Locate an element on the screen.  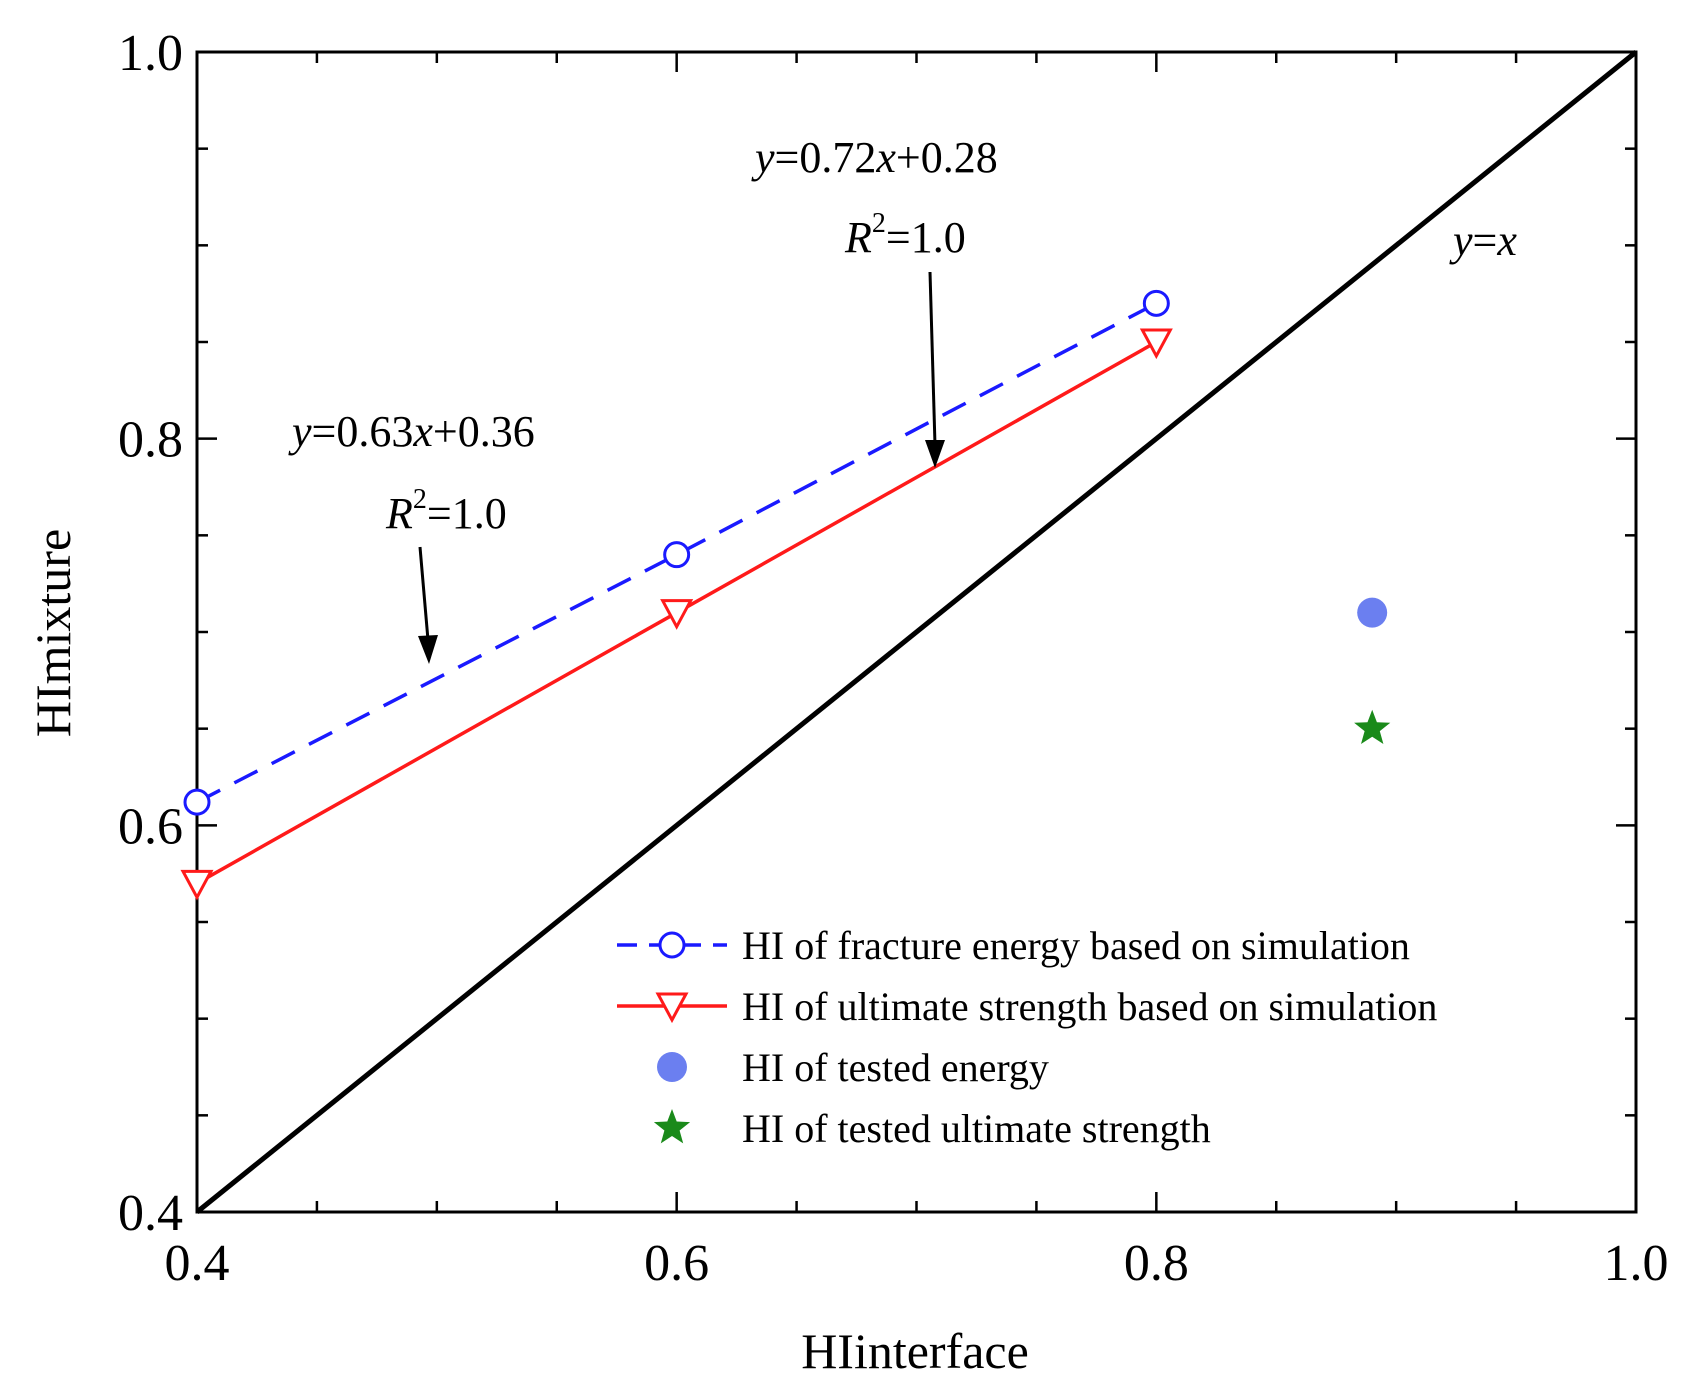
eq-lower-intercept: +0.36 is located at coordinates (484, 431).